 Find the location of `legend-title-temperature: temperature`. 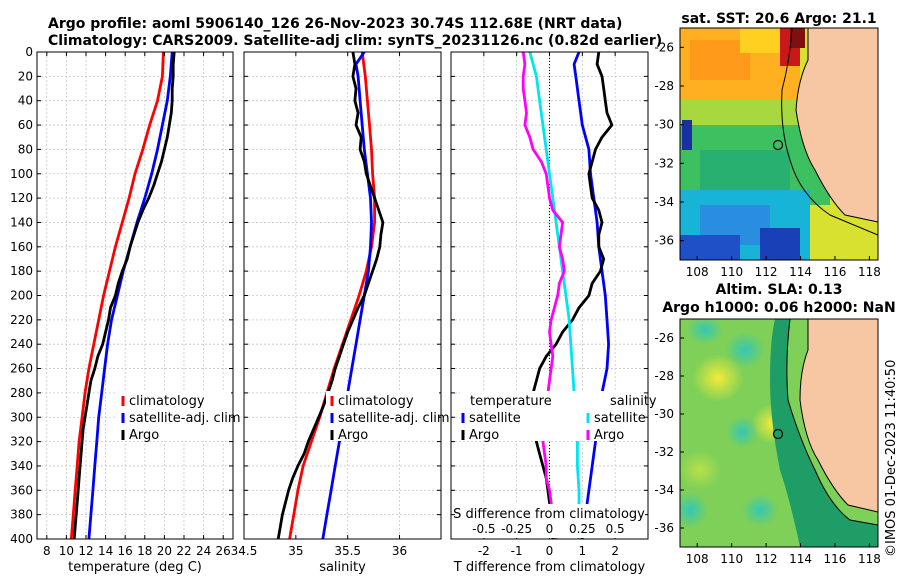

legend-title-temperature: temperature is located at coordinates (511, 401).